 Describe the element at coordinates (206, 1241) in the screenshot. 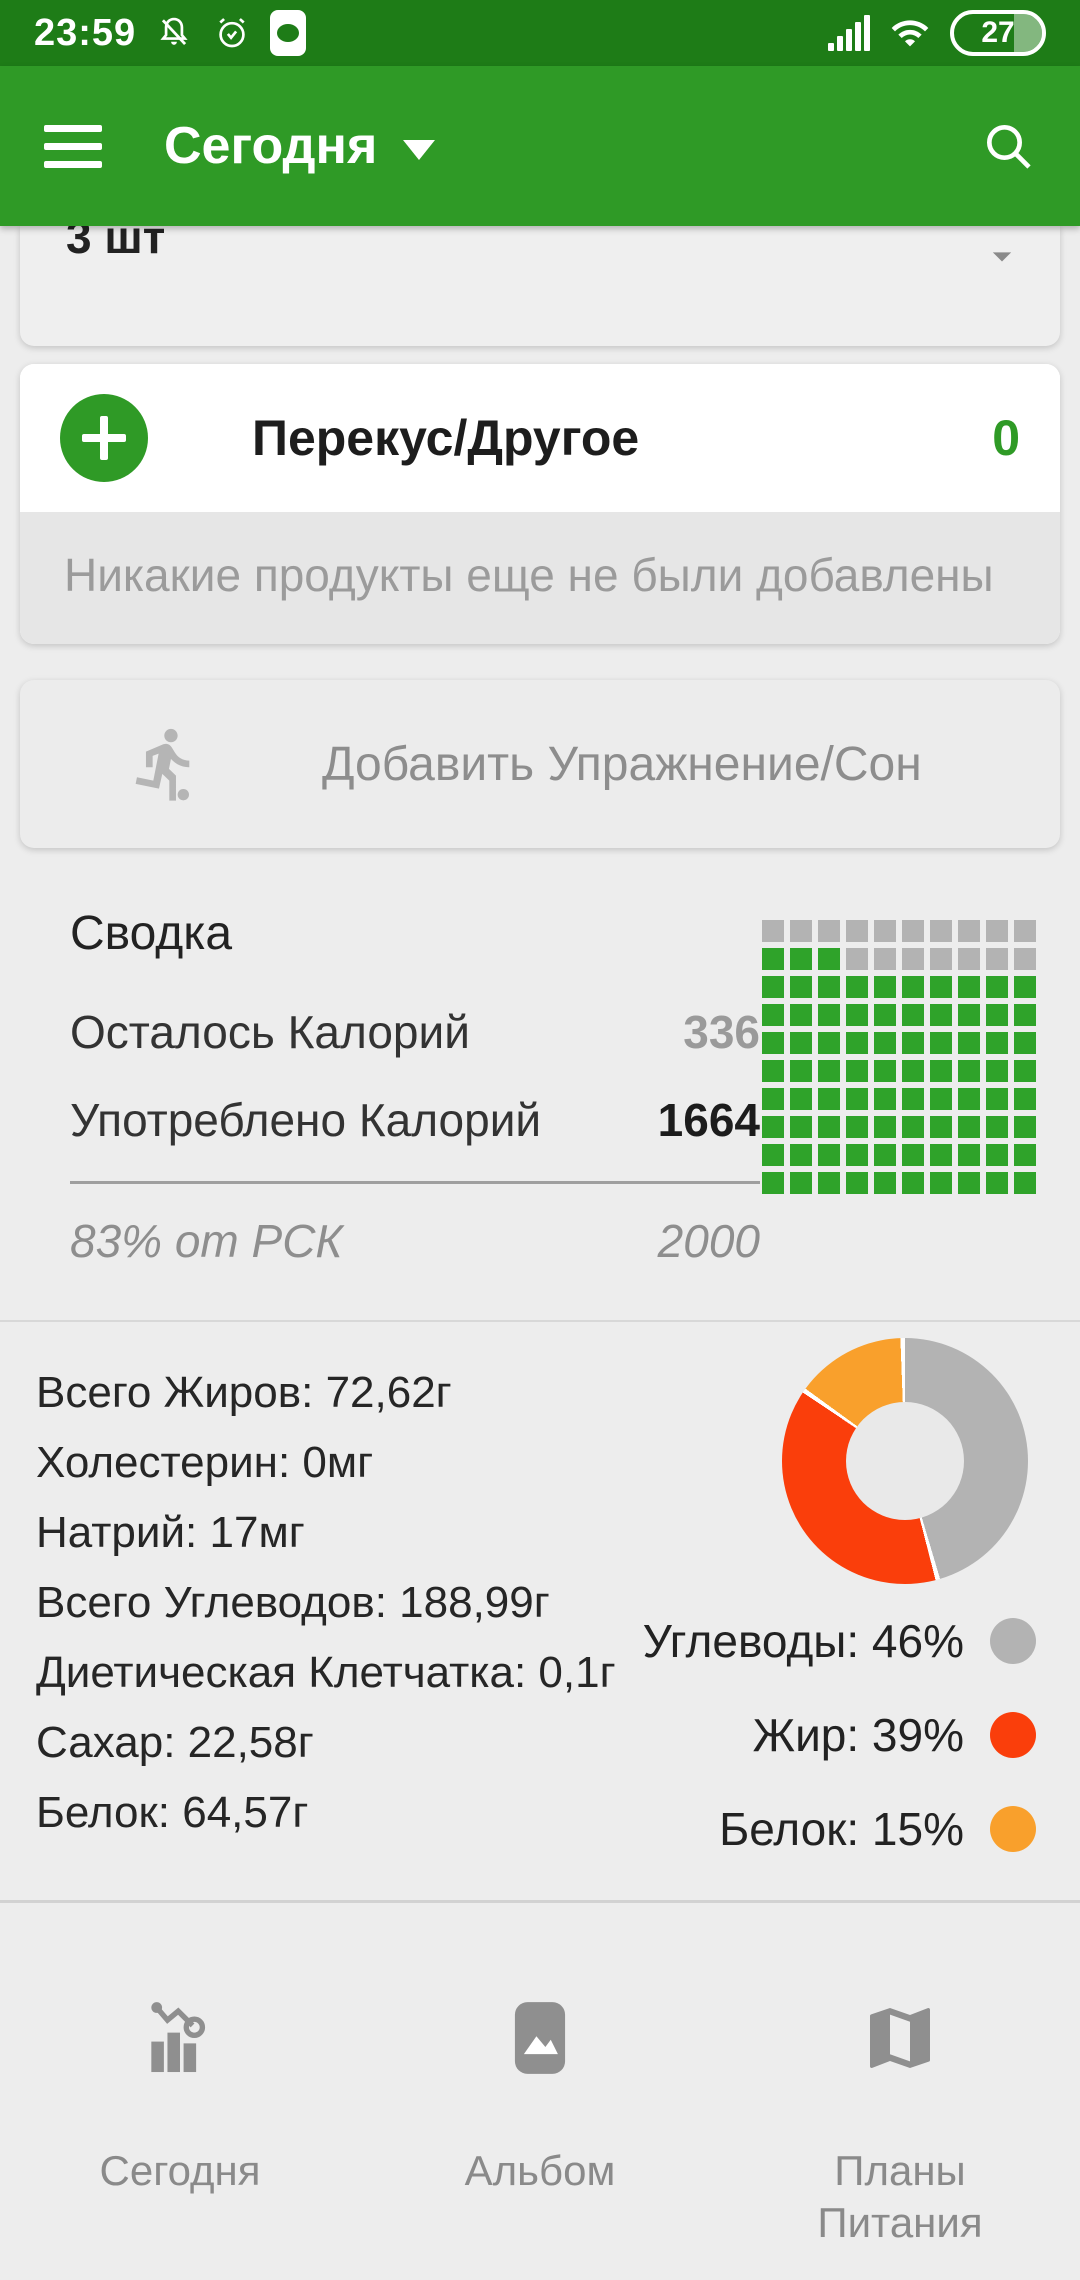

I see `rdi-percent-label: 83% от РСК` at that location.